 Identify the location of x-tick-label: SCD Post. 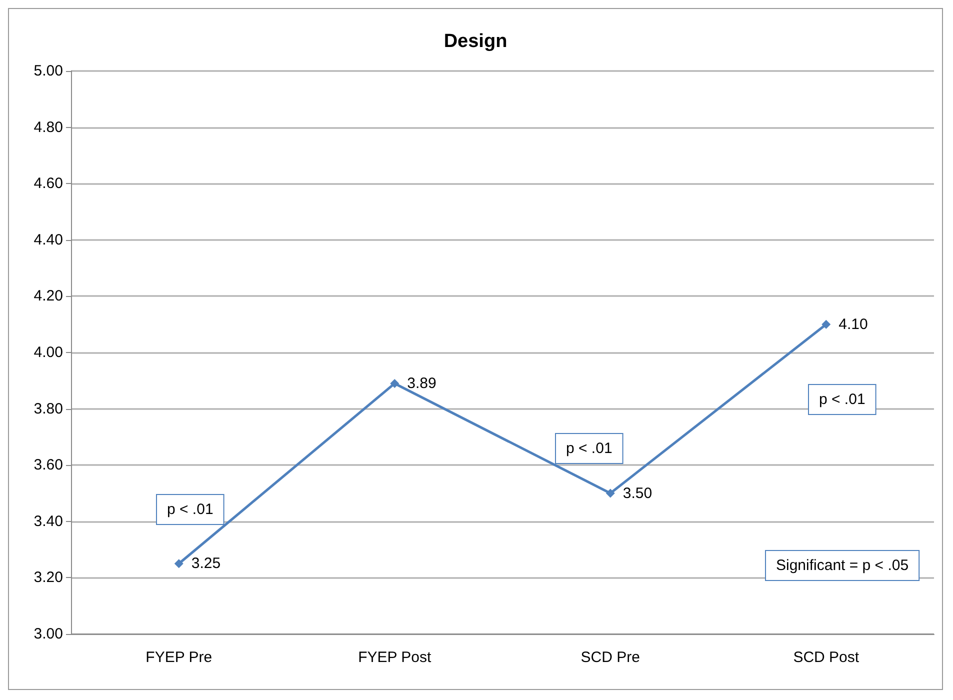
(826, 657).